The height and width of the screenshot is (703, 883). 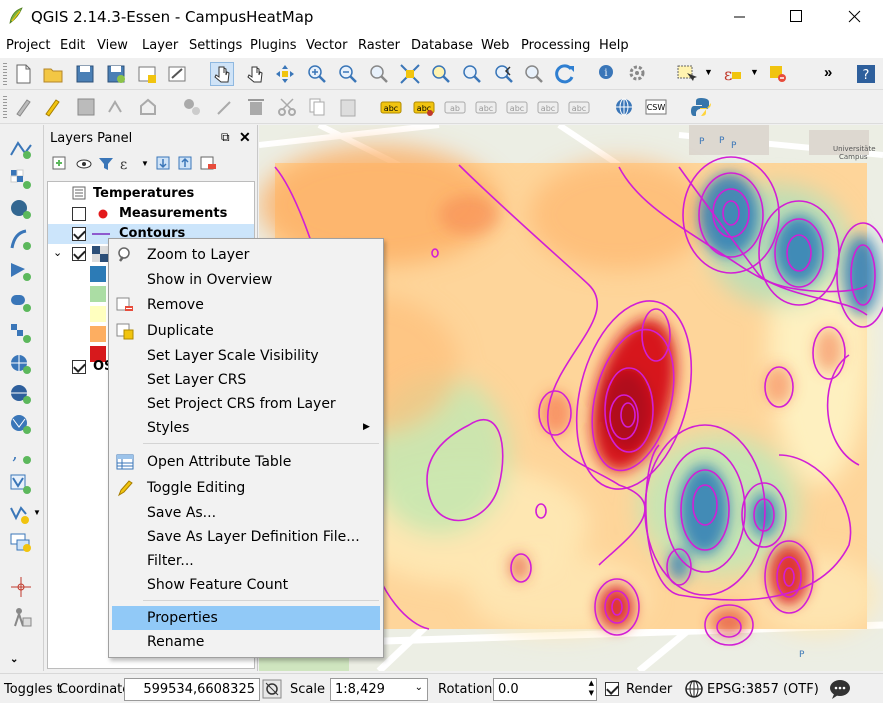 What do you see at coordinates (424, 107) in the screenshot?
I see `label-highlight-icon: abc` at bounding box center [424, 107].